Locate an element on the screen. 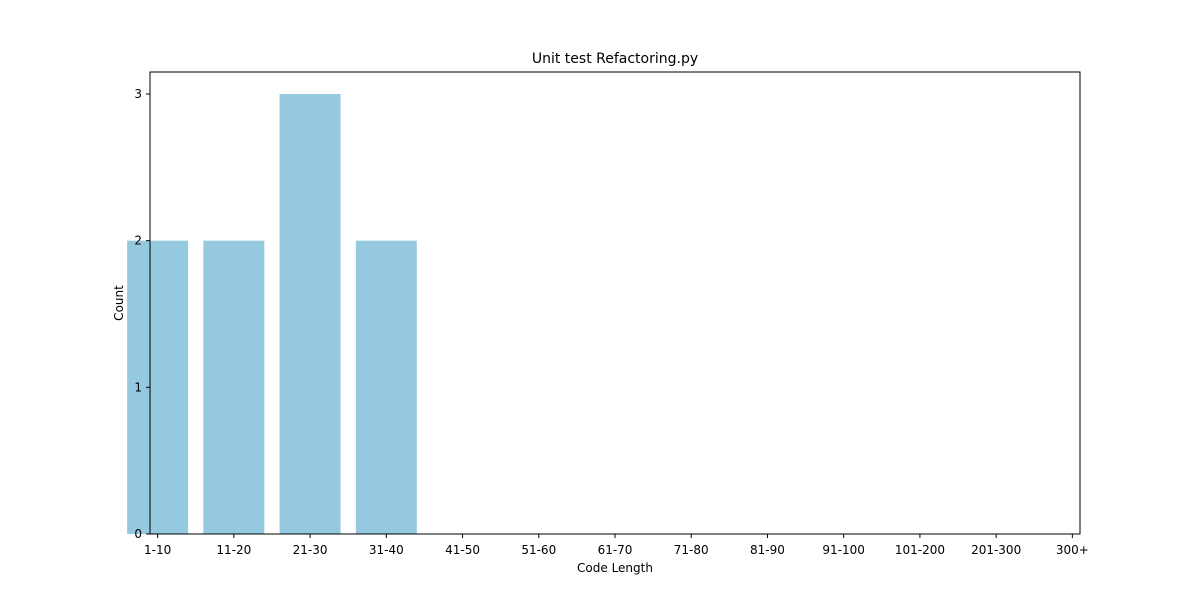  x-tick-label: 21-30 is located at coordinates (310, 550).